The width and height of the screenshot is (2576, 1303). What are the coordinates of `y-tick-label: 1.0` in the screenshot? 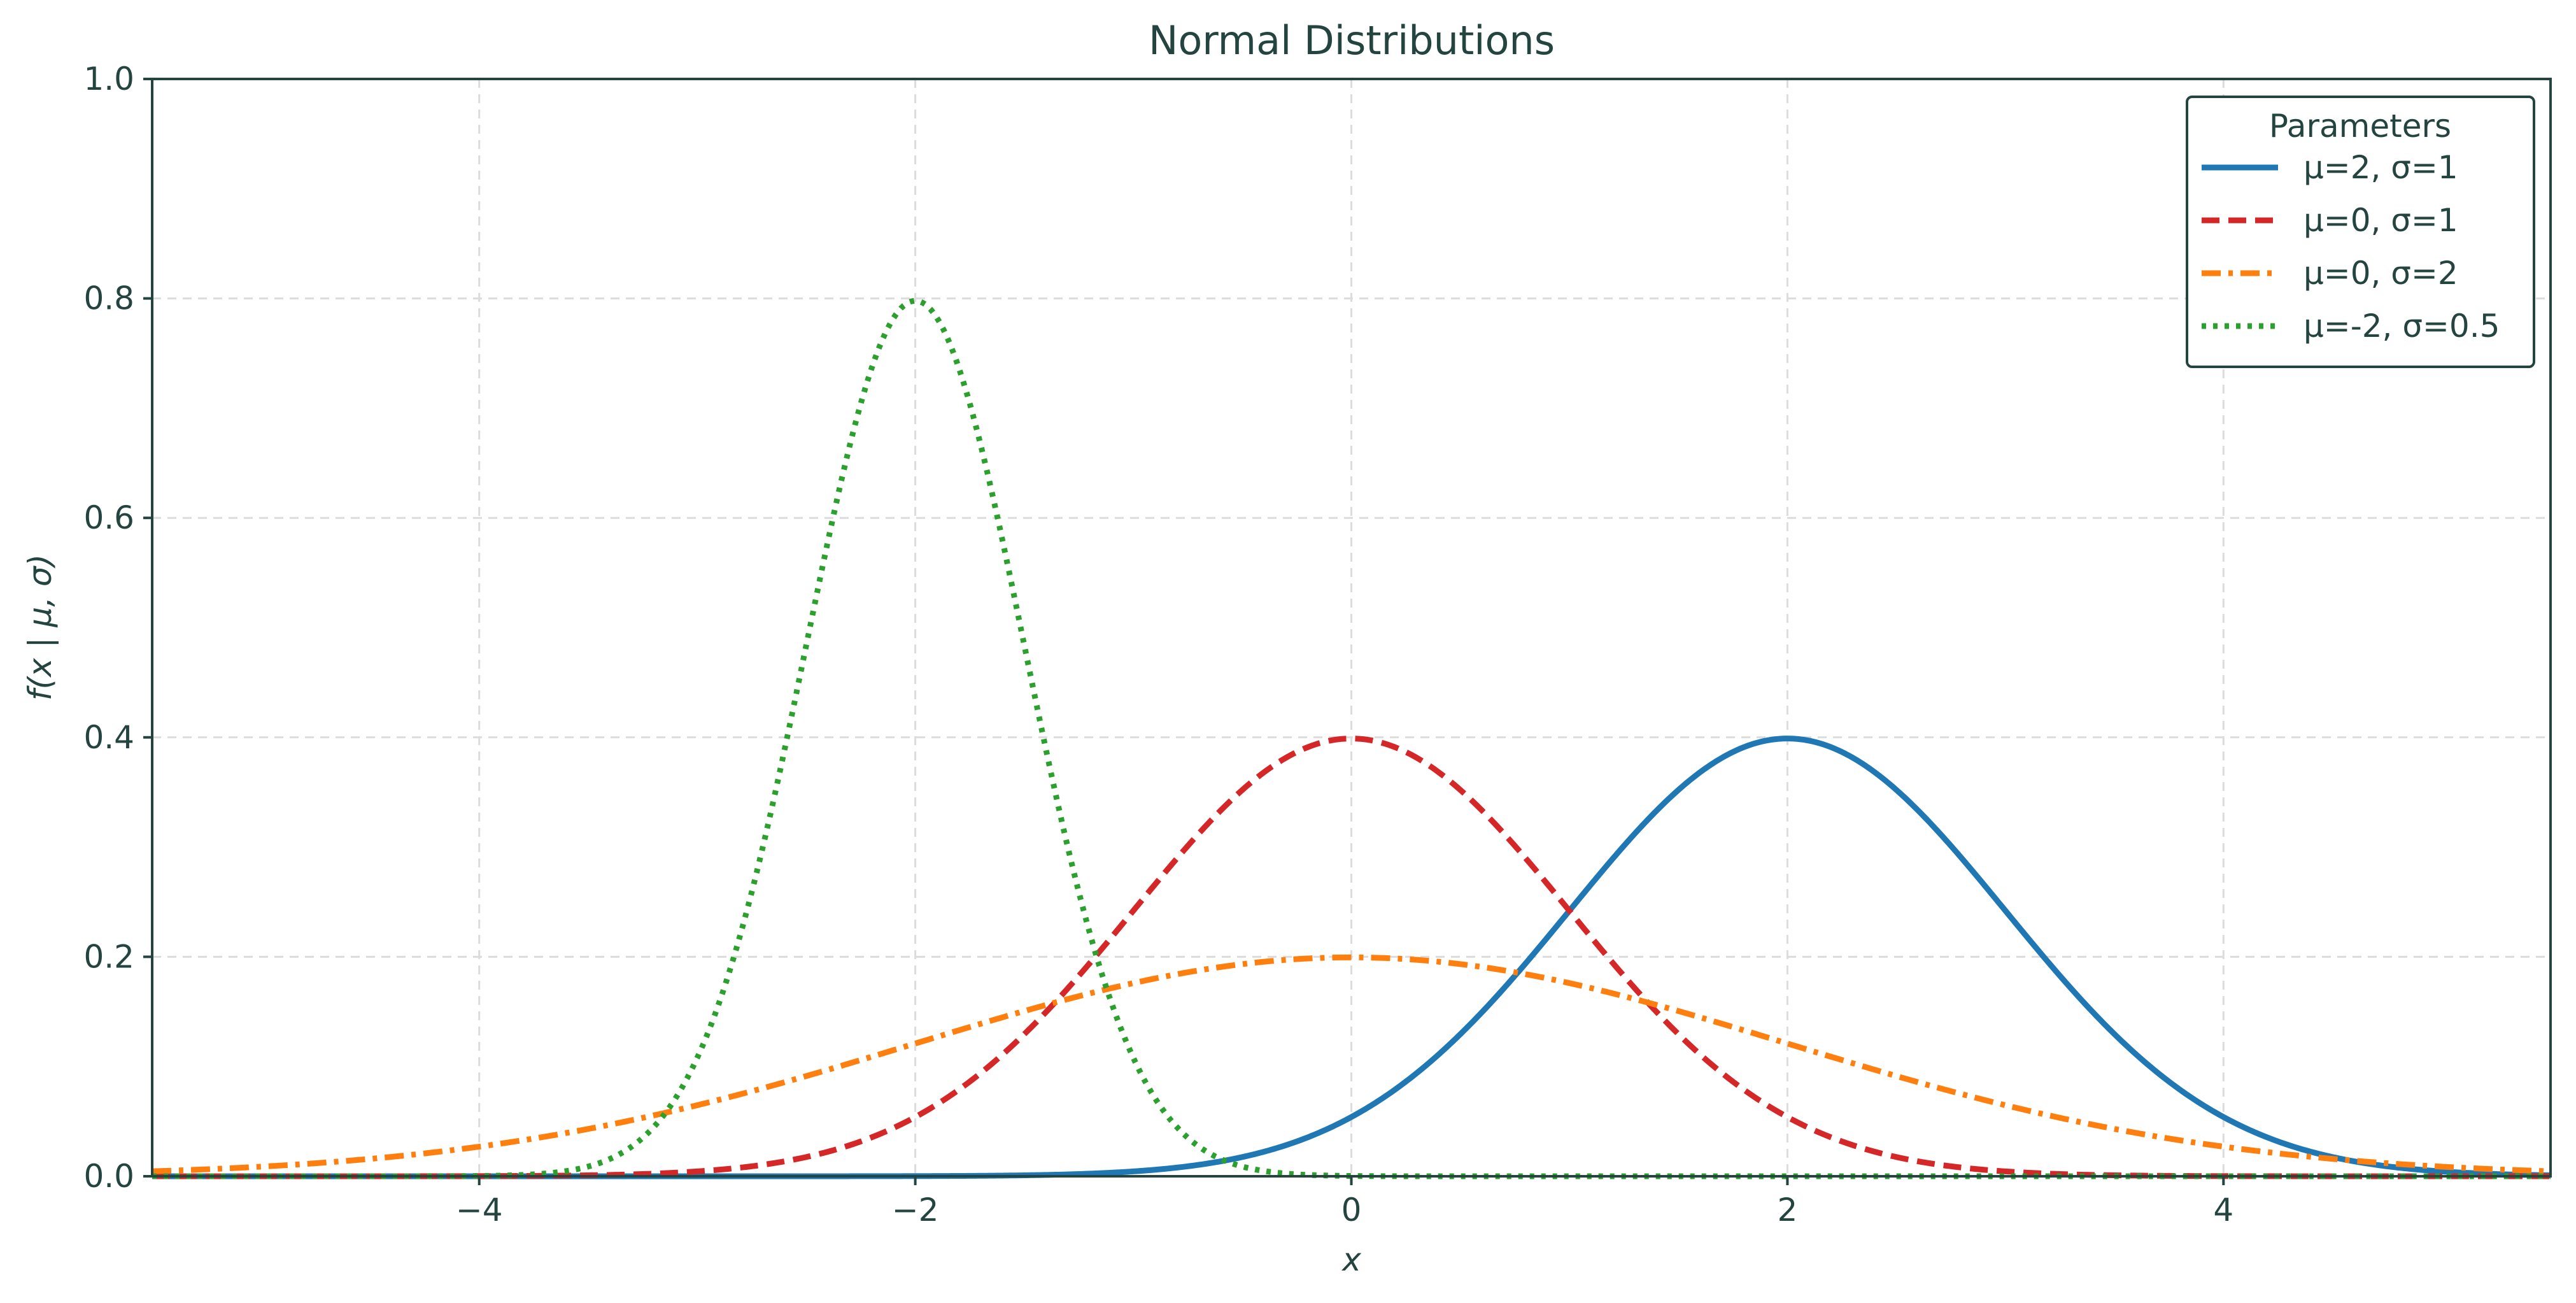 It's located at (108, 79).